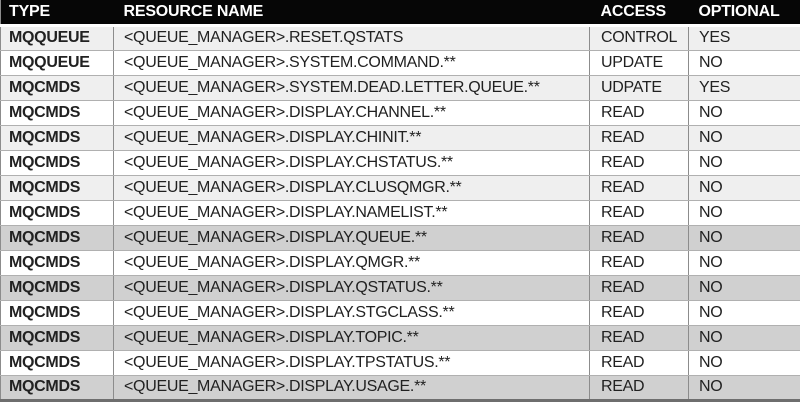 This screenshot has width=800, height=417. Describe the element at coordinates (351, 163) in the screenshot. I see `resource-cell: <QUEUE_MANAGER>.DISPLAY.CHSTATUS.**` at that location.